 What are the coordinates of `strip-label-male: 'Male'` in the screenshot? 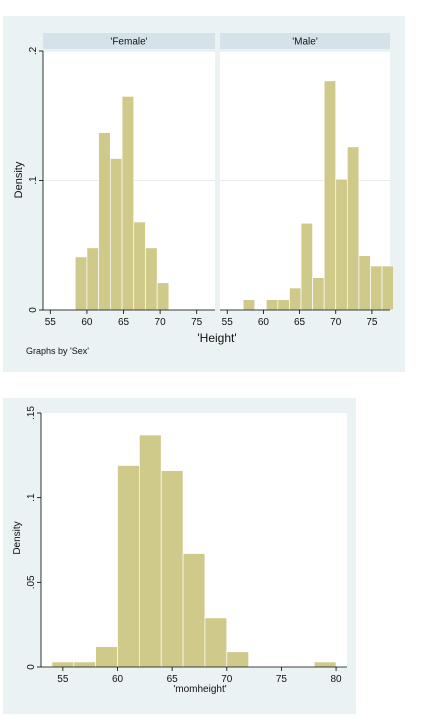 It's located at (305, 42).